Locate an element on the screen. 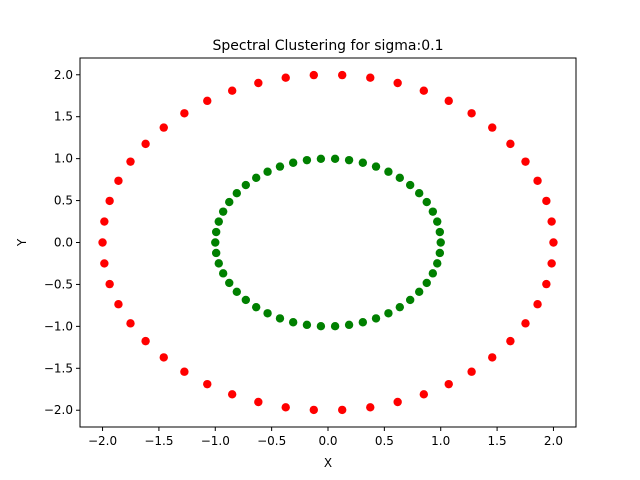 Image resolution: width=640 pixels, height=480 pixels. y-tick-label: −0.5 is located at coordinates (58, 284).